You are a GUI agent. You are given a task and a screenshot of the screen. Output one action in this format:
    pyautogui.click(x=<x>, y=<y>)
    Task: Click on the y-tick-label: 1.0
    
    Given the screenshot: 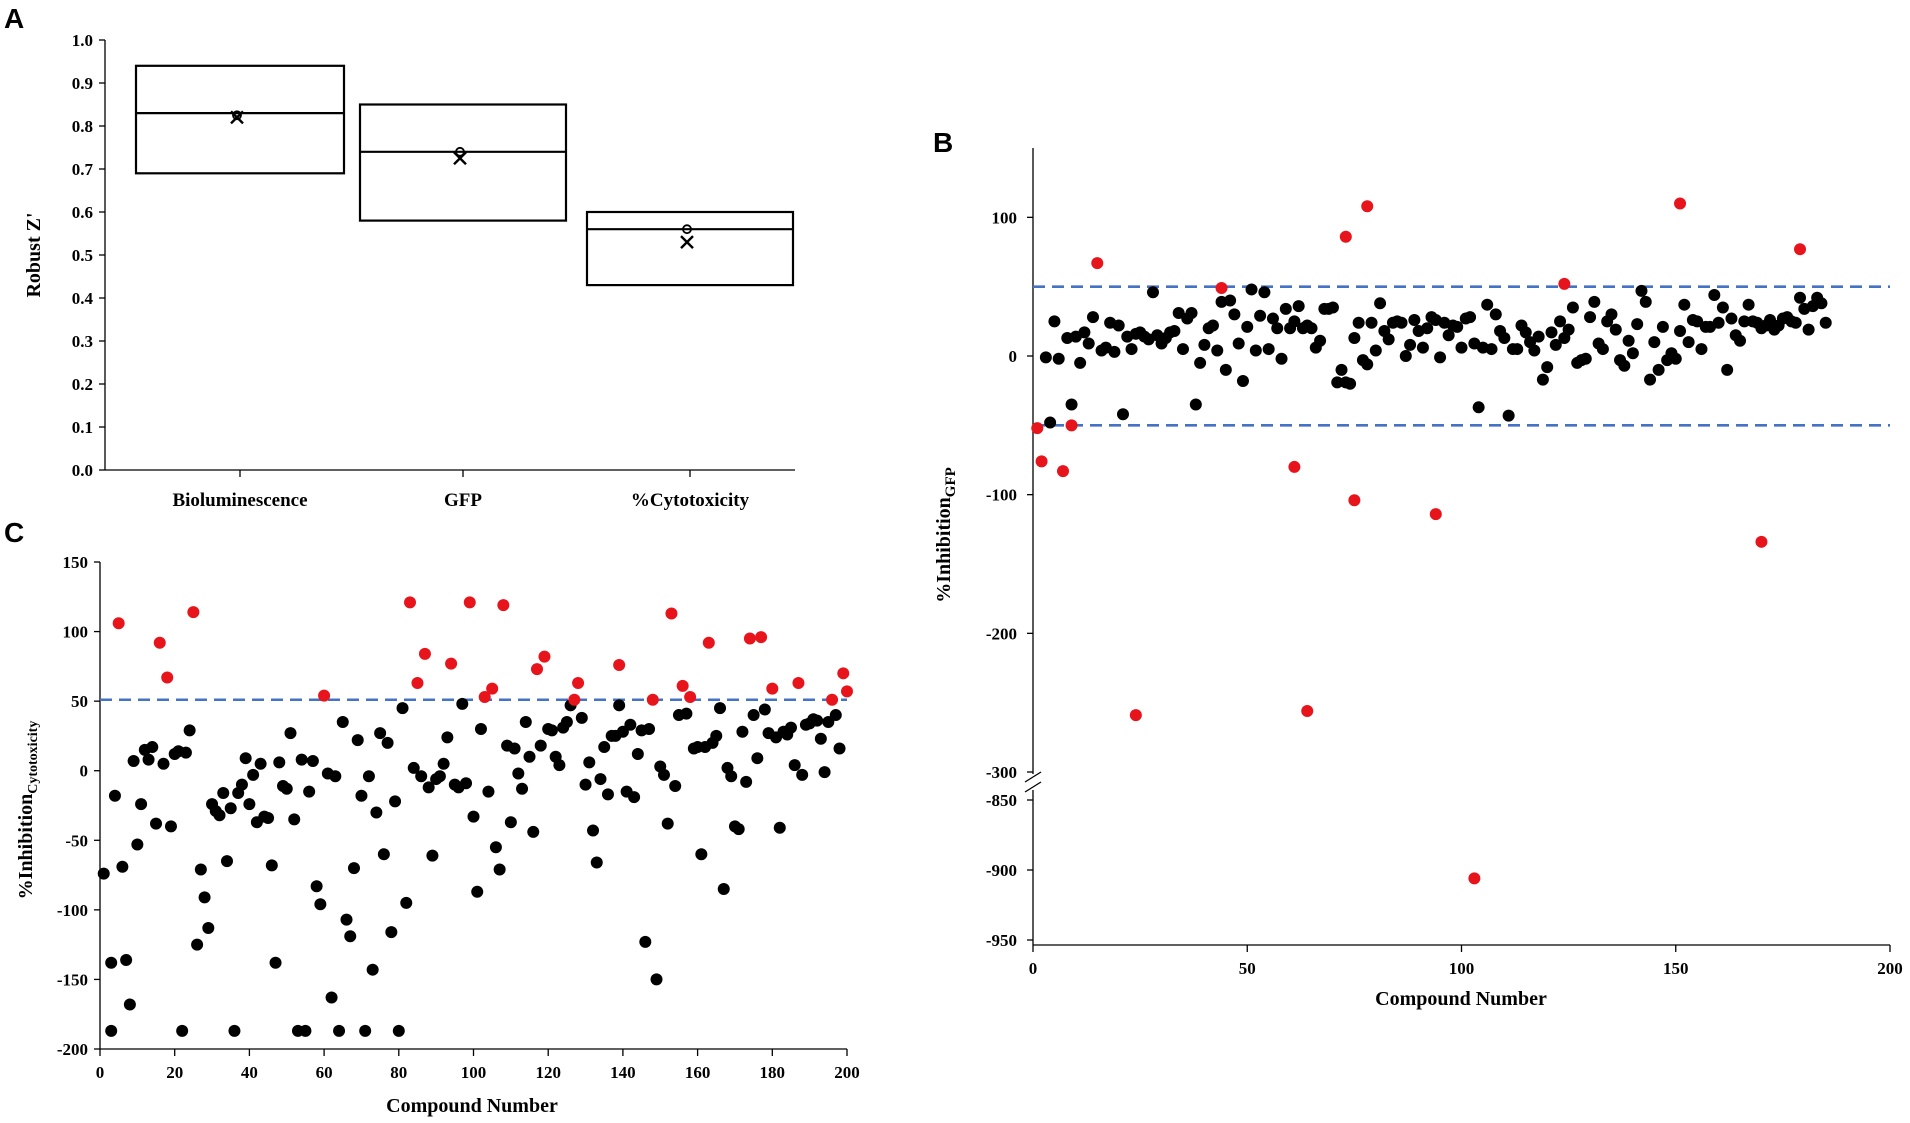 What is the action you would take?
    pyautogui.click(x=82, y=40)
    